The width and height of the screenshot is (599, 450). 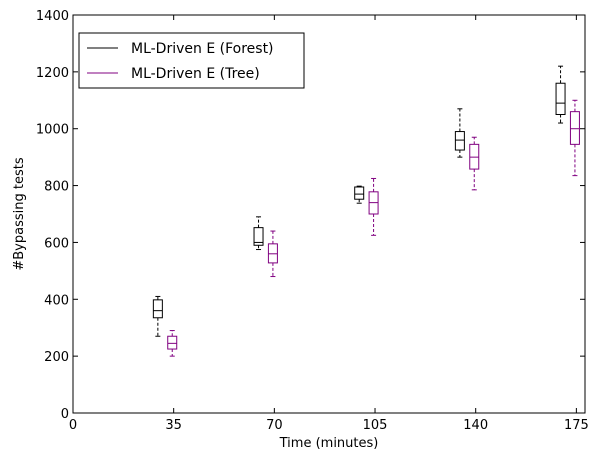 I want to click on x-tick-label: 35, so click(x=173, y=425).